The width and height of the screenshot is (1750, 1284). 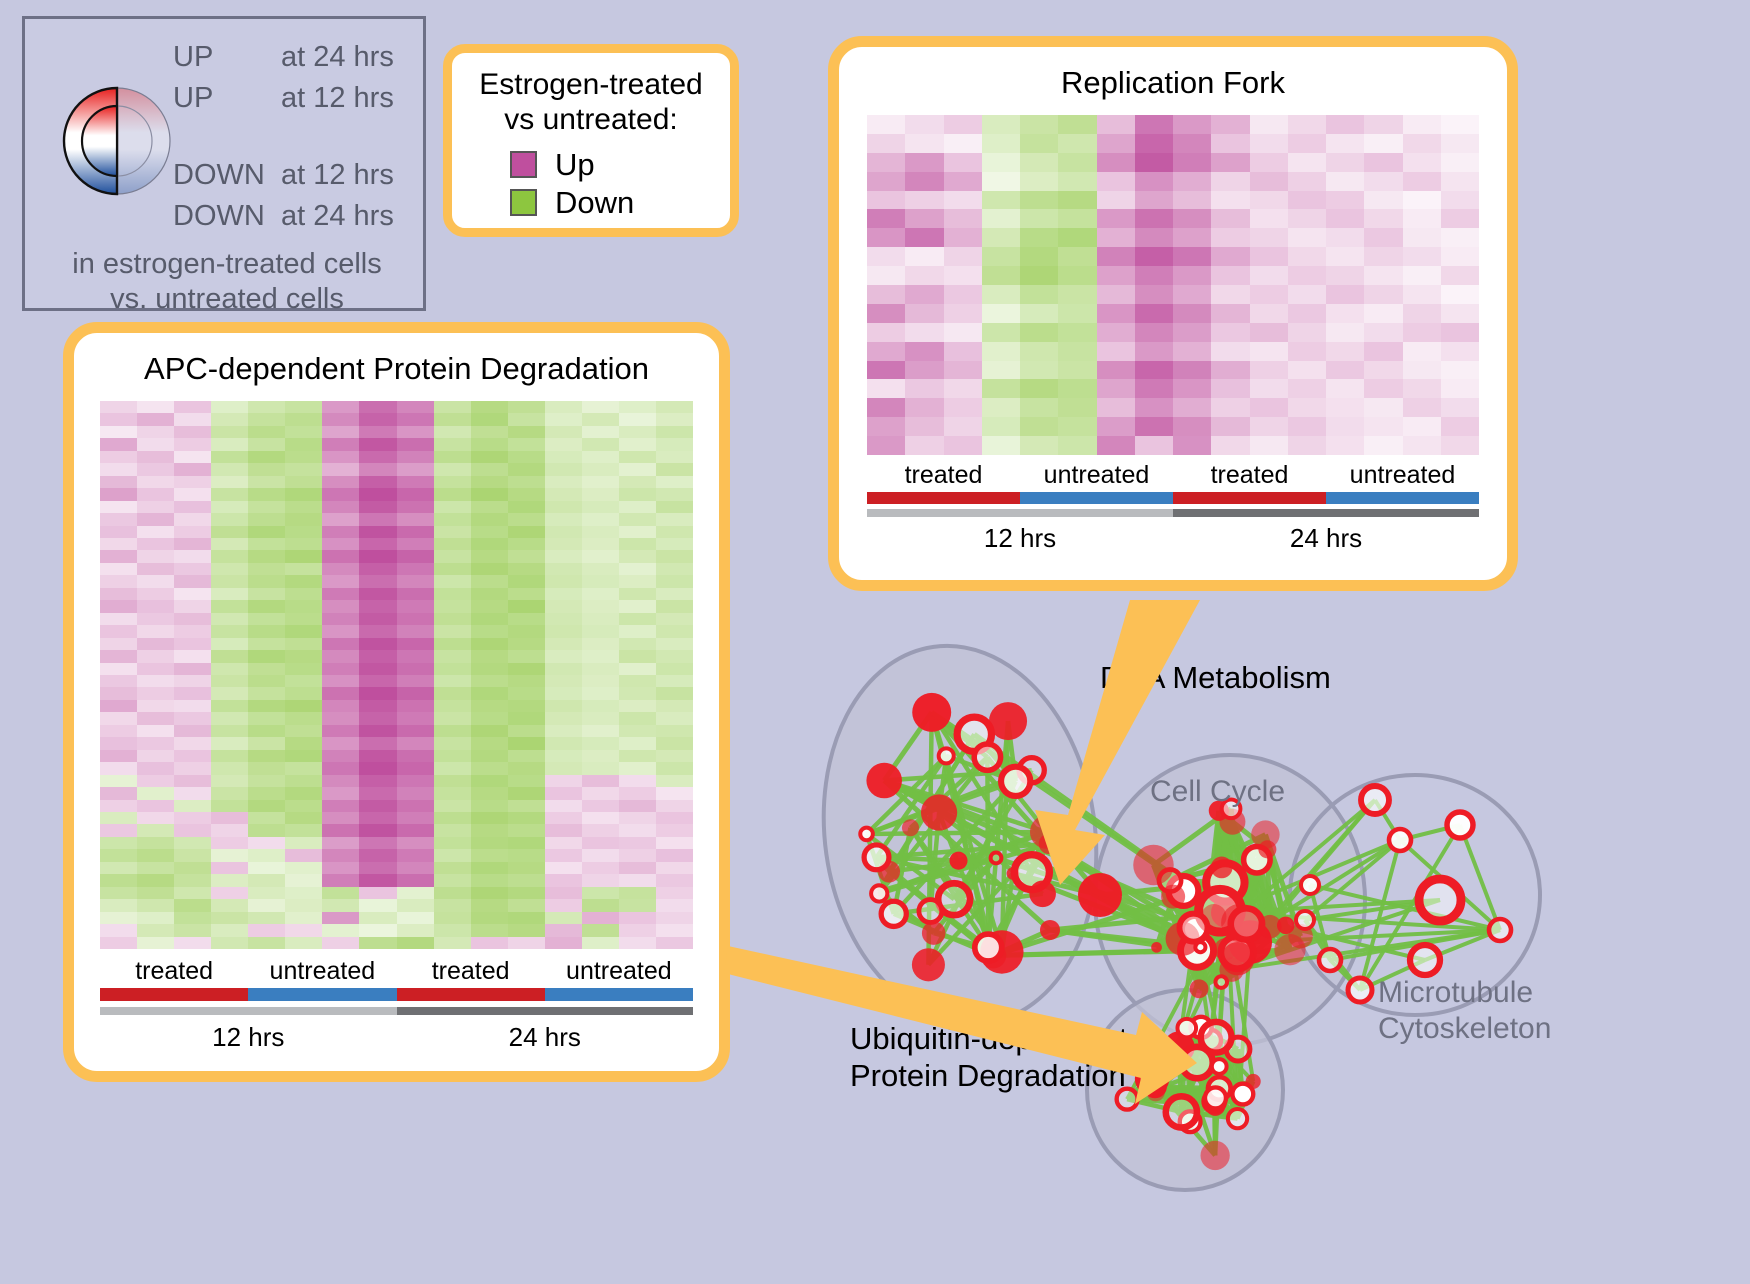 What do you see at coordinates (396, 369) in the screenshot?
I see `panel-title: APC-dependent Protein Degradation` at bounding box center [396, 369].